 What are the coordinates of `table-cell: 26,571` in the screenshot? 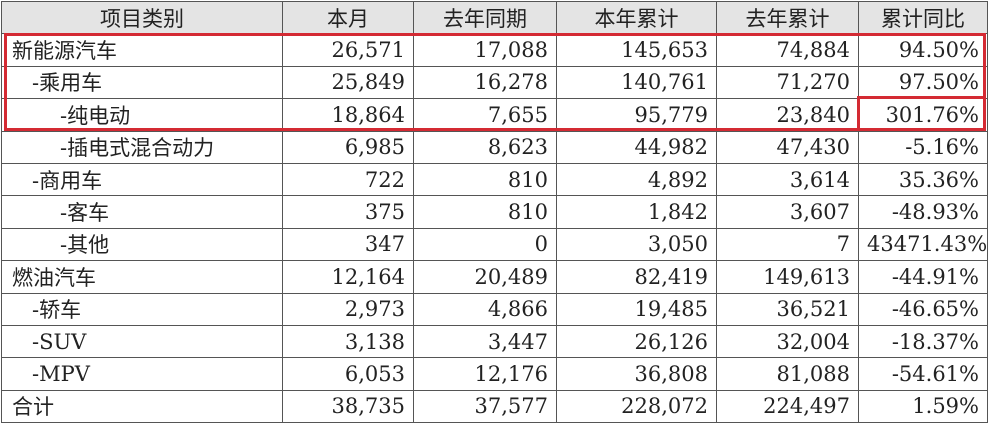 It's located at (348, 50).